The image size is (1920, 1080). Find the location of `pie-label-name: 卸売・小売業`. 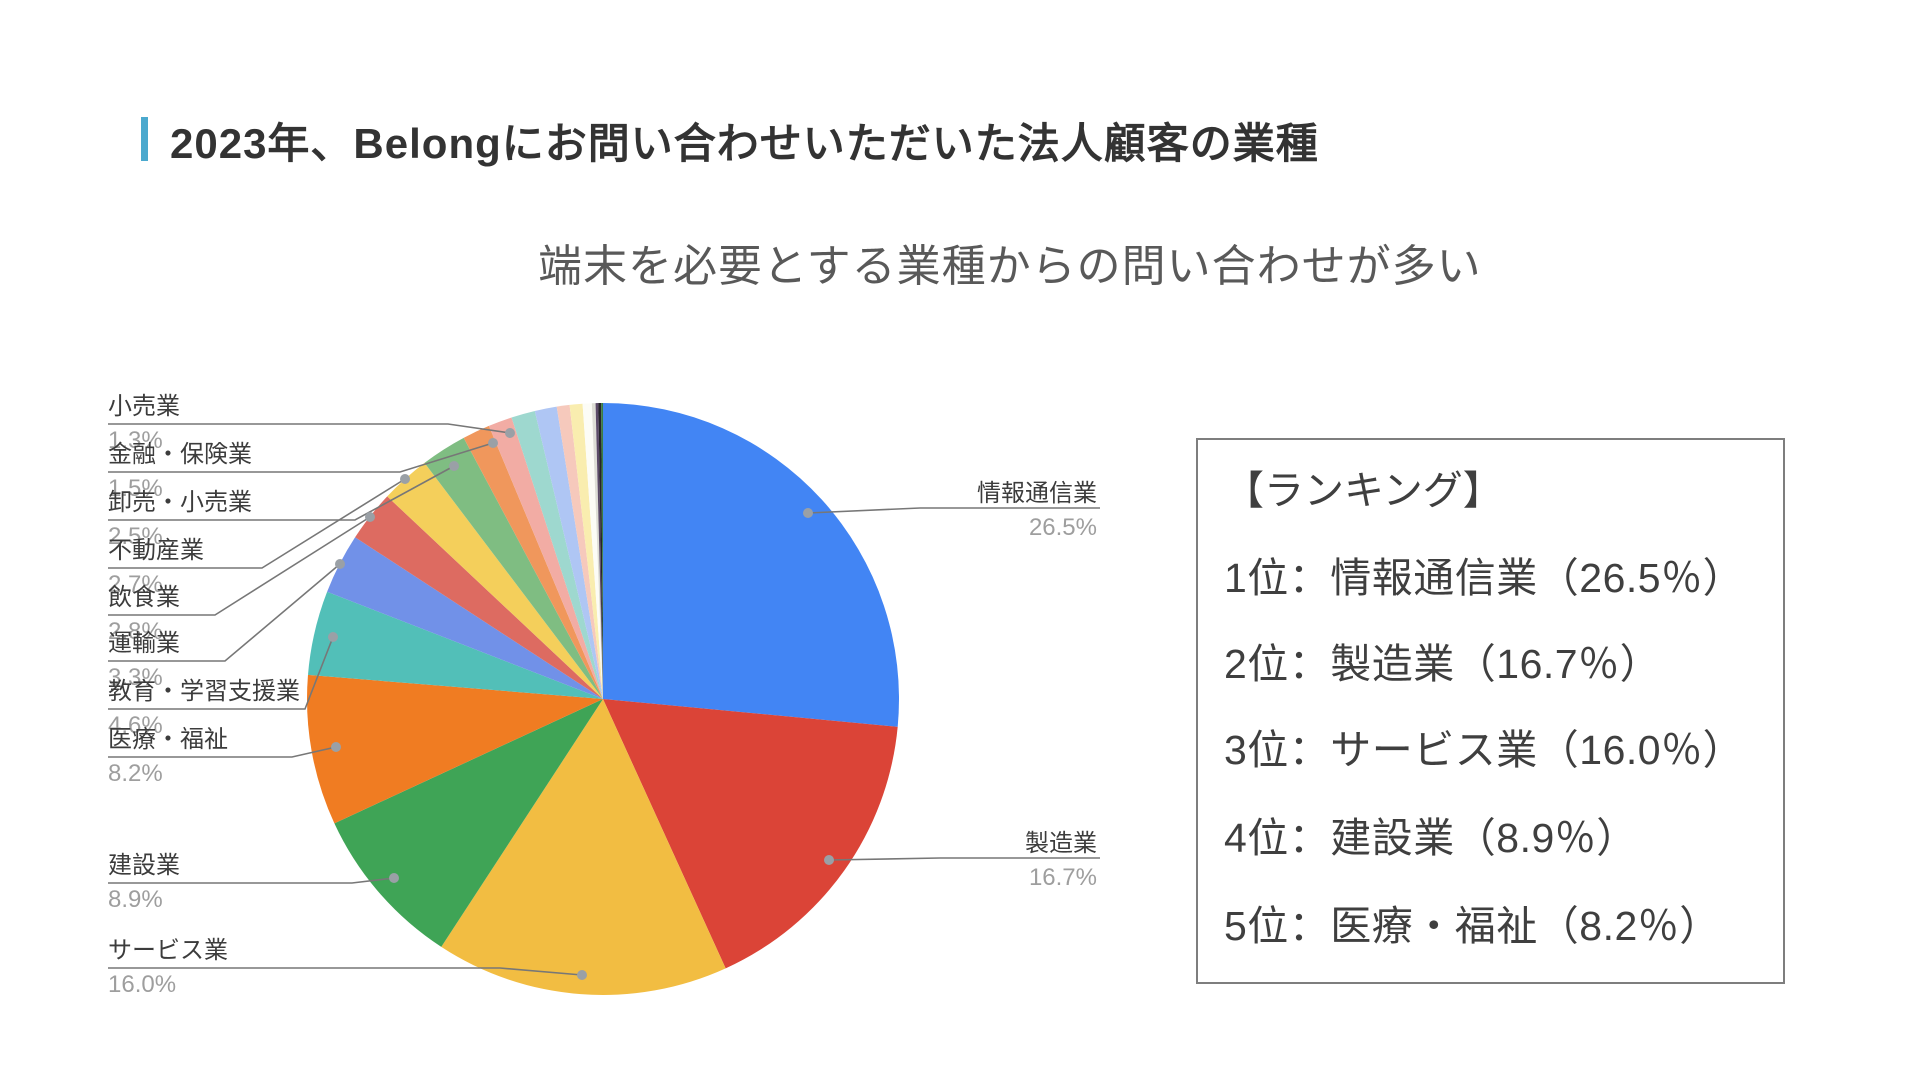

pie-label-name: 卸売・小売業 is located at coordinates (180, 502).